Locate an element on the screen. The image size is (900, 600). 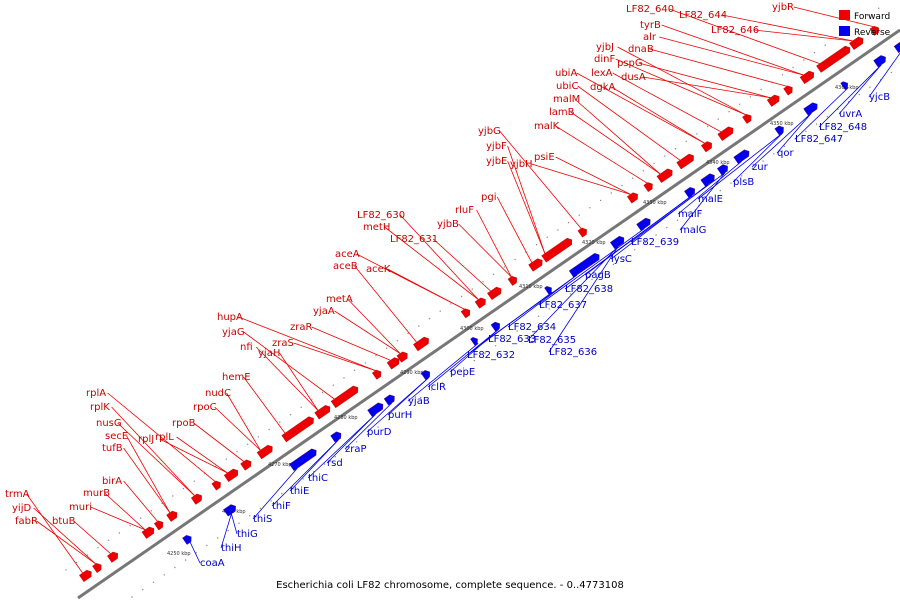
forward-gene-label: yjbG is located at coordinates (489, 131).